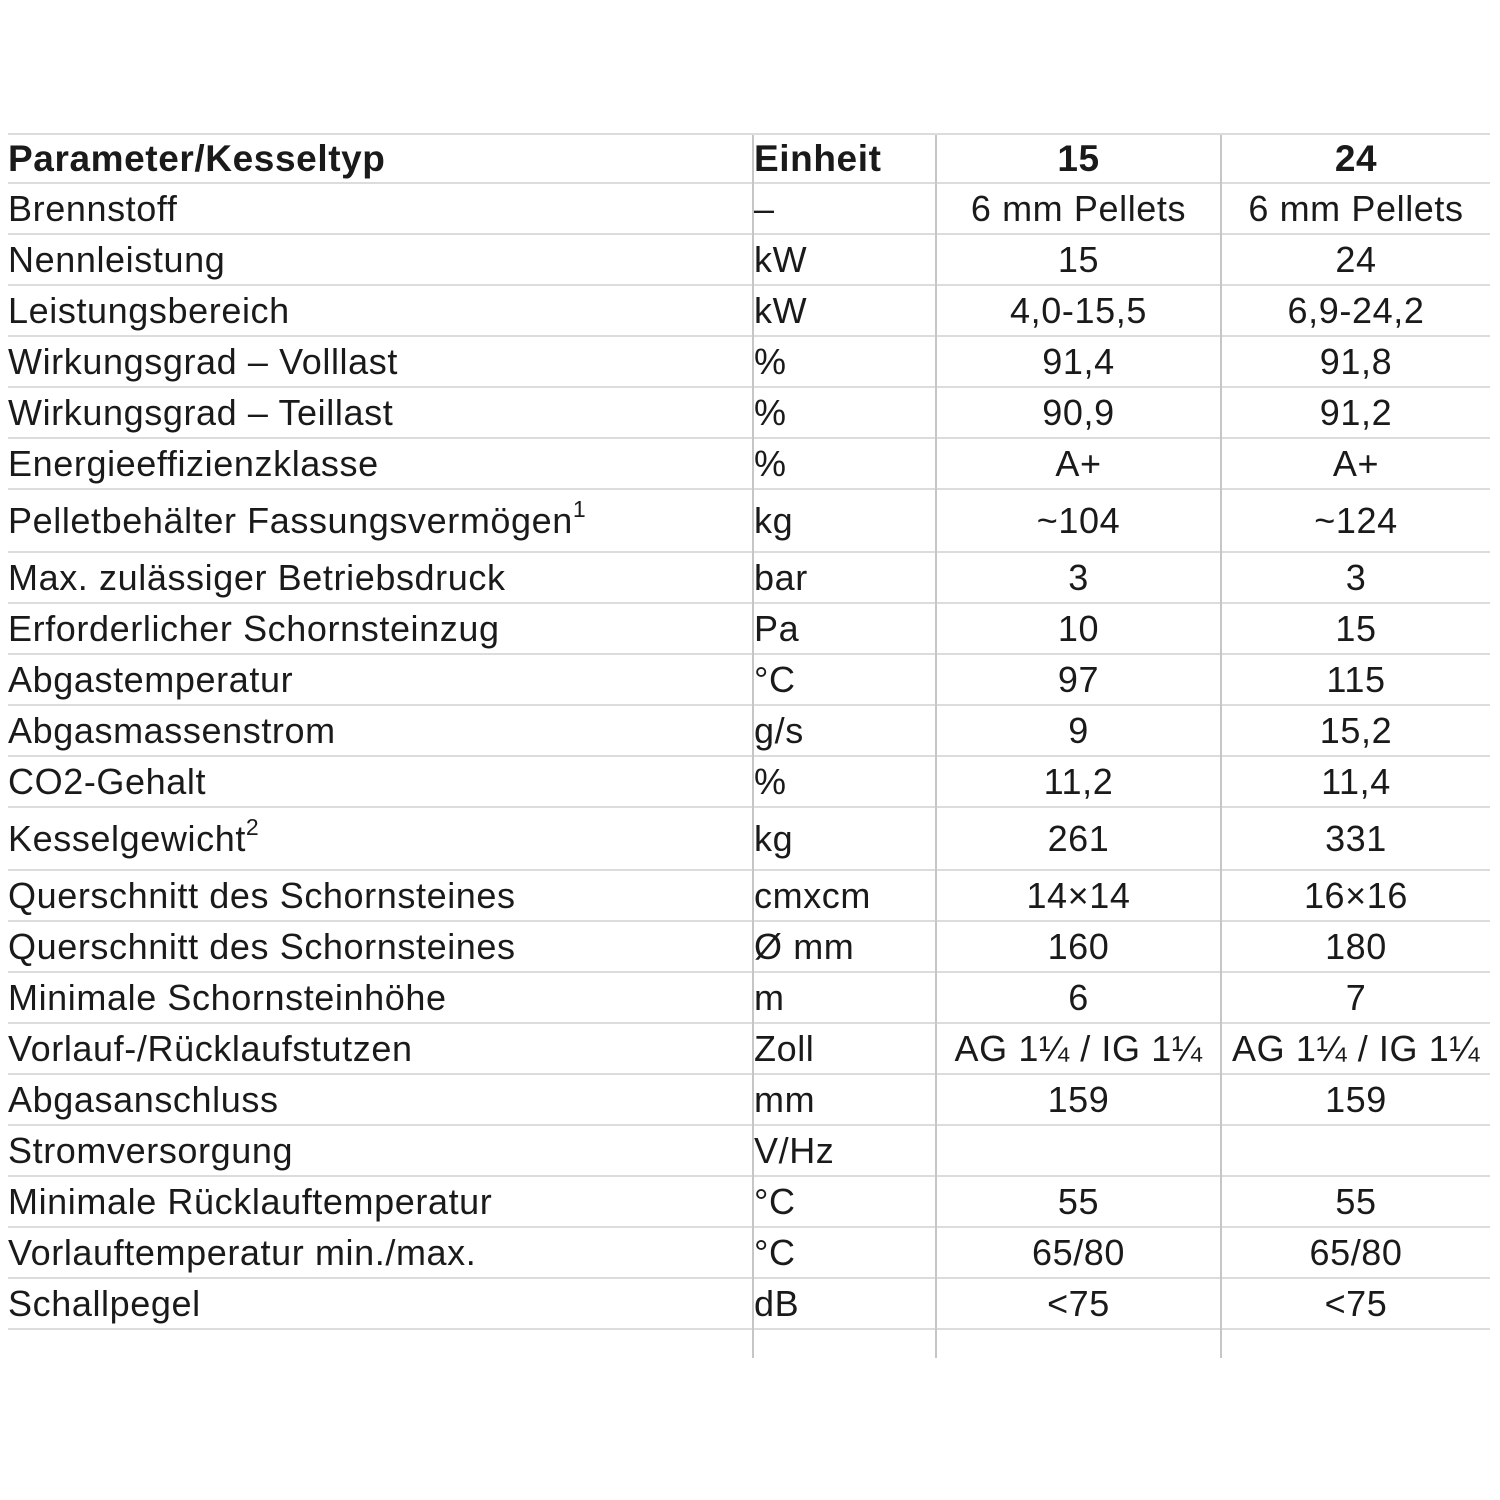 The width and height of the screenshot is (1500, 1500). Describe the element at coordinates (262, 946) in the screenshot. I see `param-label: Querschnitt des Schornsteines` at that location.